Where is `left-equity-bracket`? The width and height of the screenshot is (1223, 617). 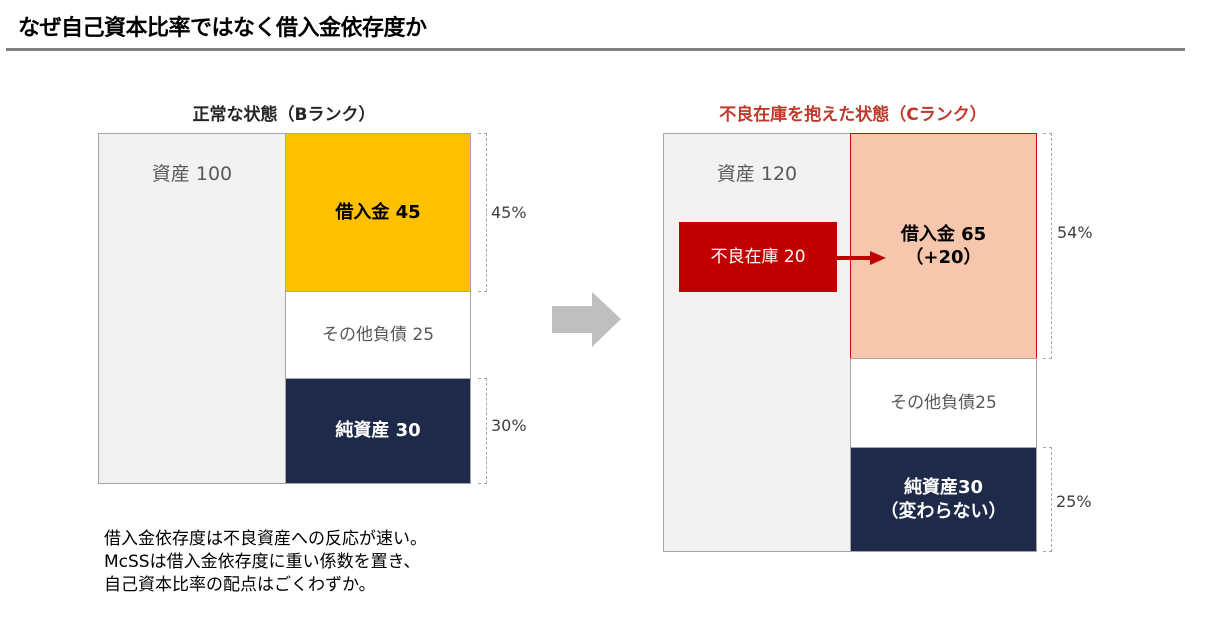 left-equity-bracket is located at coordinates (482, 431).